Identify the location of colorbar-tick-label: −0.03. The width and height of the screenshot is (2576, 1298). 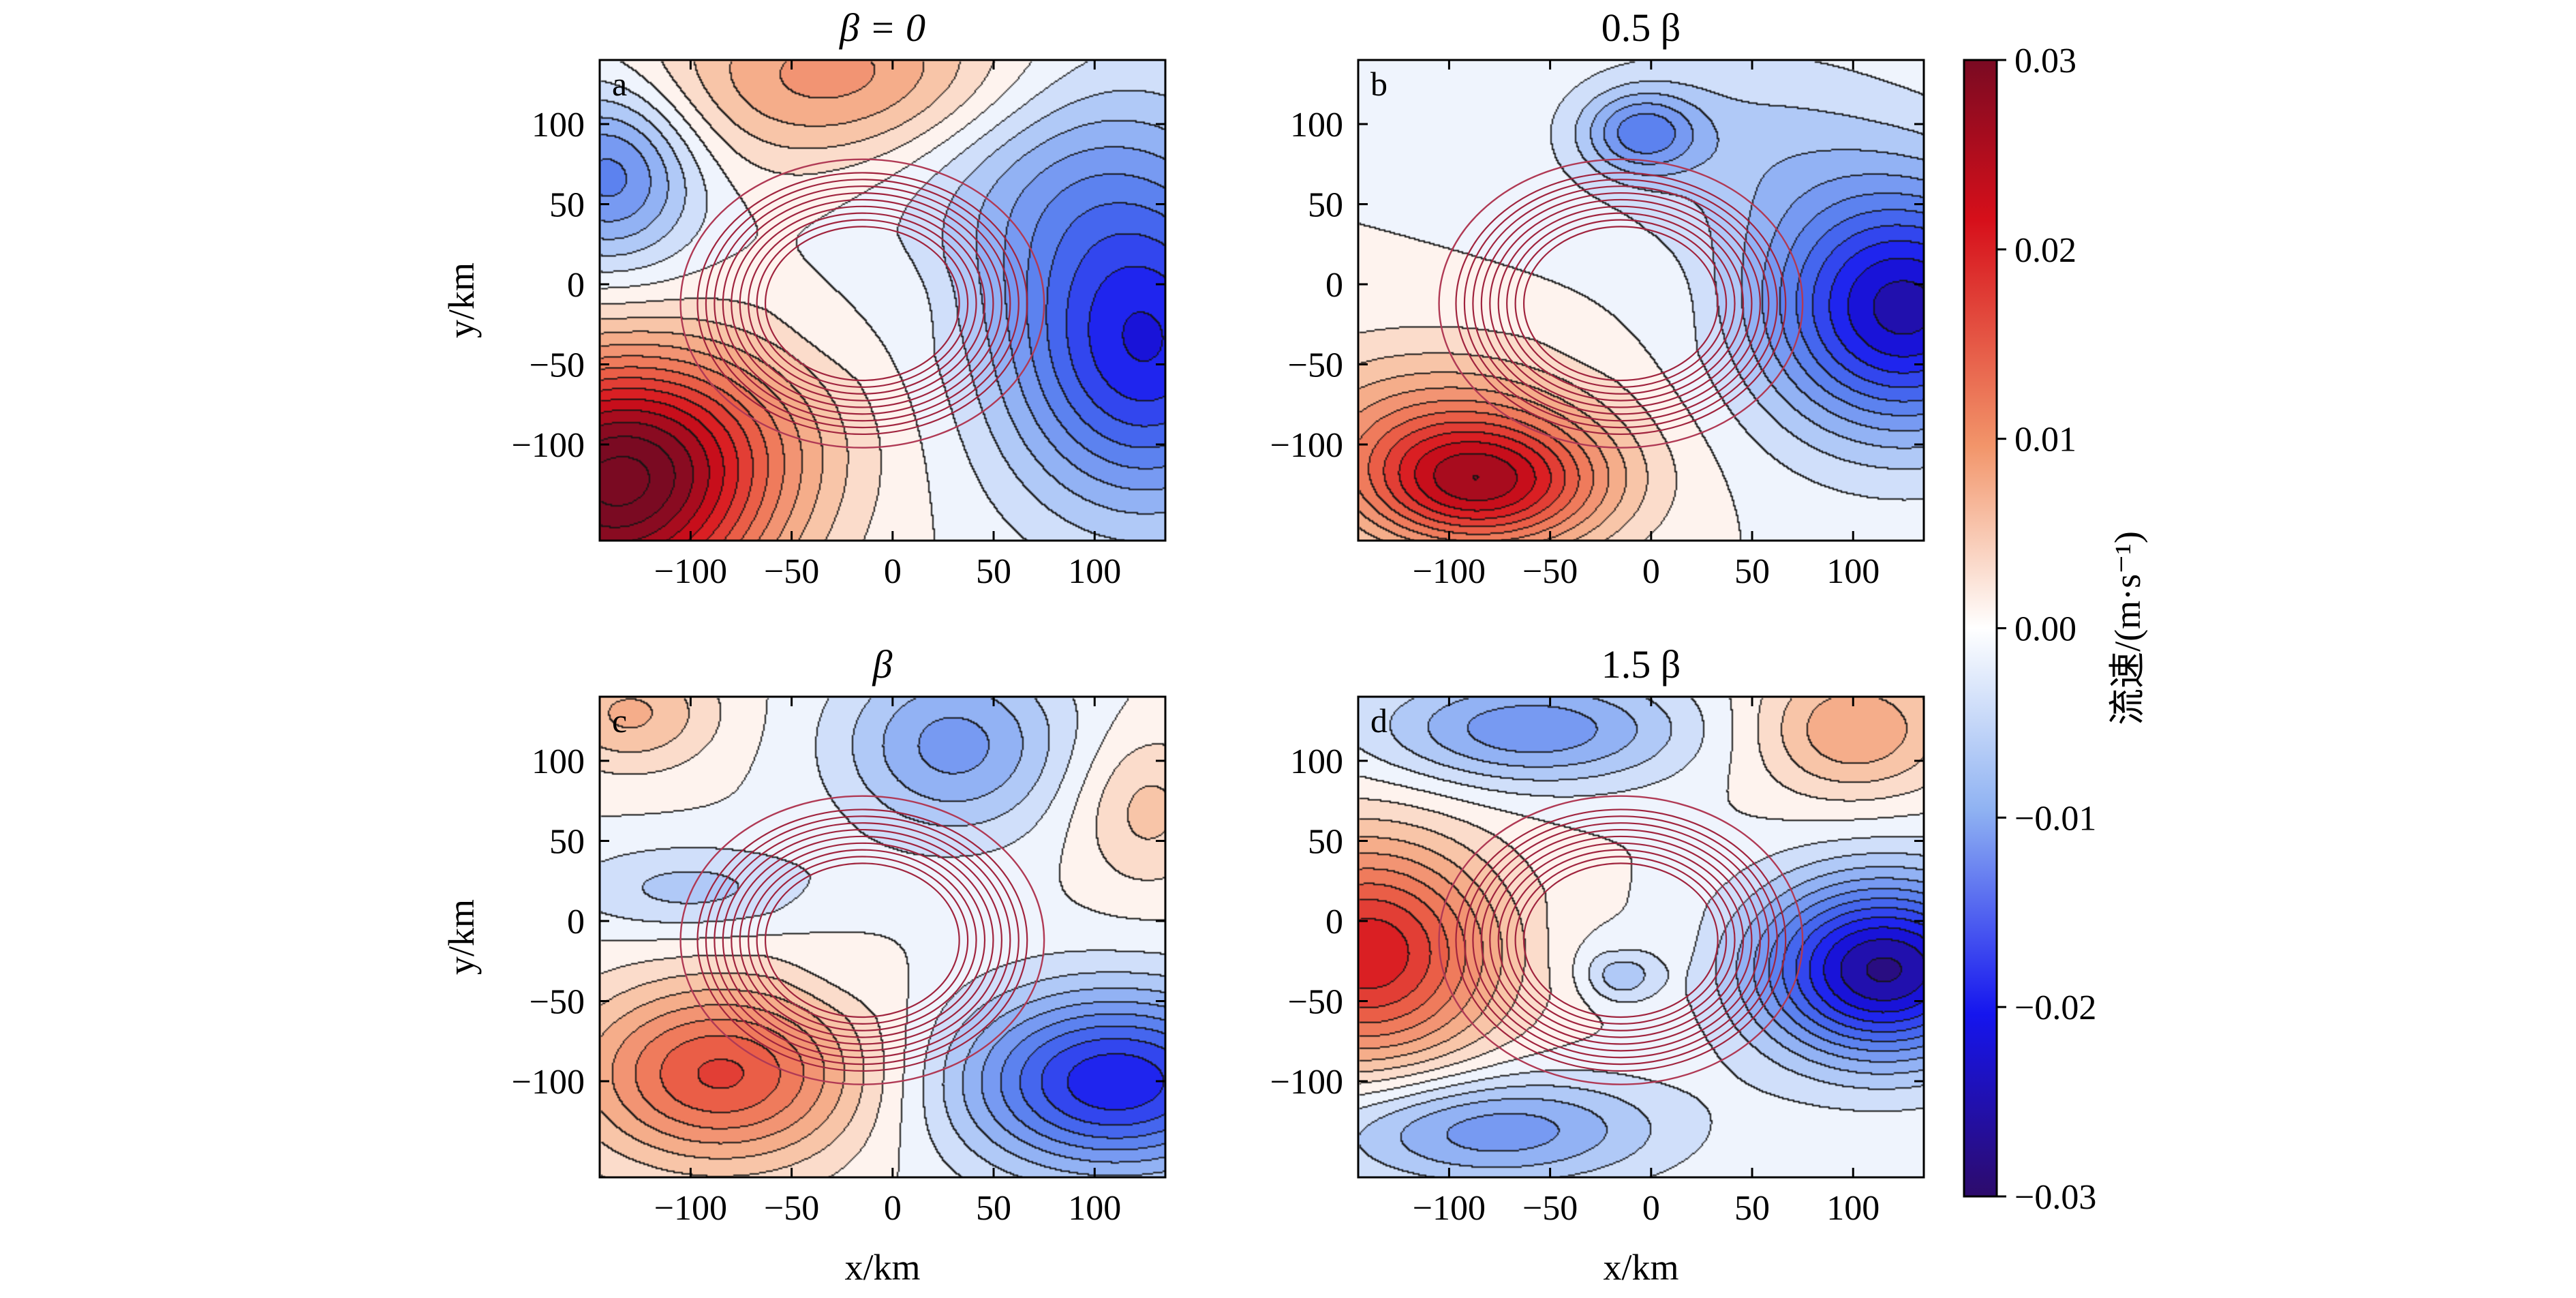
(2055, 1198).